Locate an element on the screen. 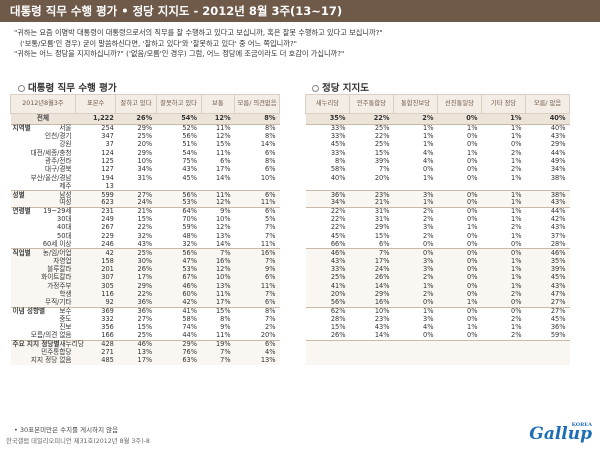 This screenshot has width=600, height=450. approval-cell: 7% is located at coordinates (270, 227).